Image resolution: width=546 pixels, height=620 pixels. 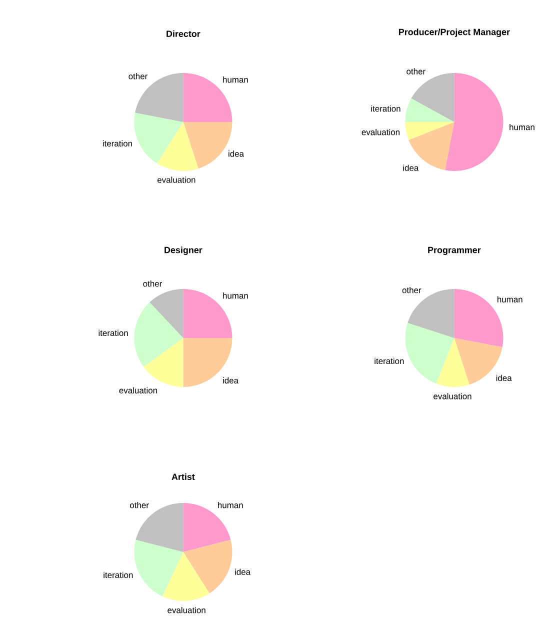 What do you see at coordinates (183, 250) in the screenshot?
I see `chart-title: Designer` at bounding box center [183, 250].